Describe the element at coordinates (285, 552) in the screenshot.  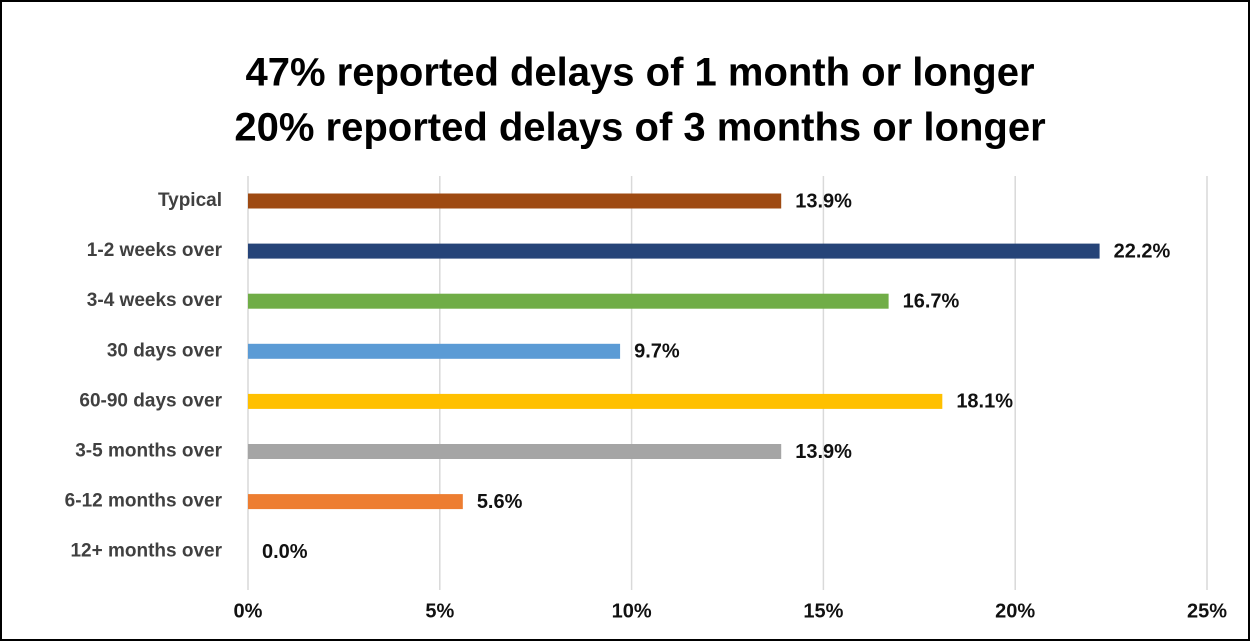
I see `value-label: 0.0%` at that location.